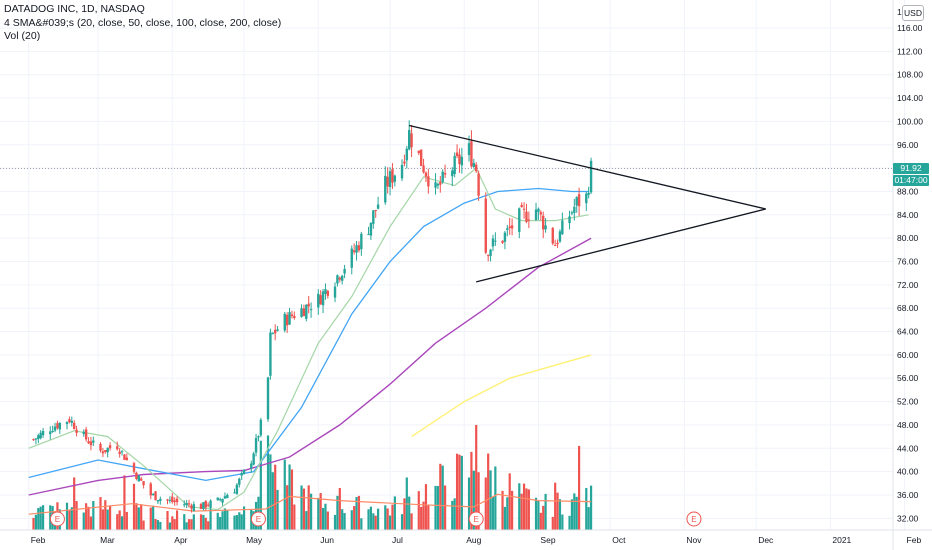 The height and width of the screenshot is (550, 932). I want to click on last-price-tag: 91.92, so click(911, 168).